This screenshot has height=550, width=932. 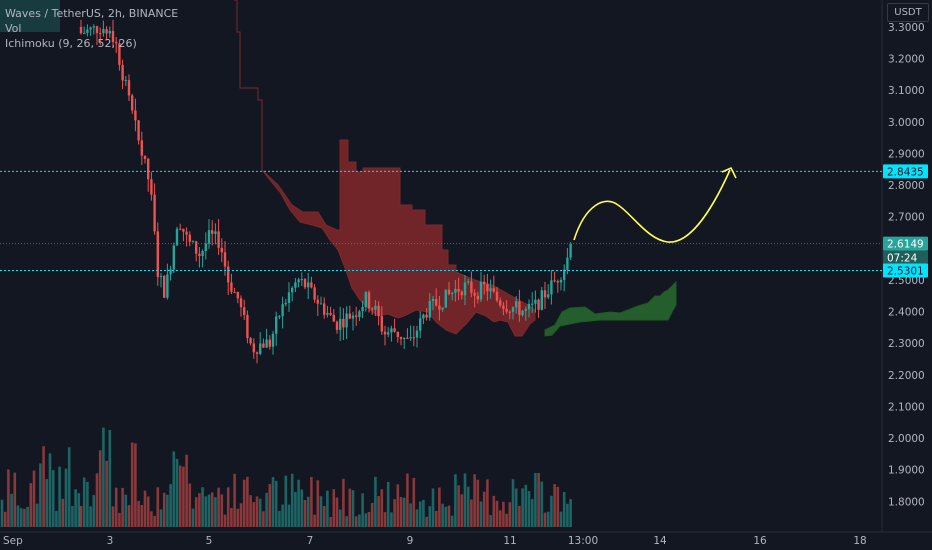 I want to click on time-tick-2: 5, so click(x=209, y=541).